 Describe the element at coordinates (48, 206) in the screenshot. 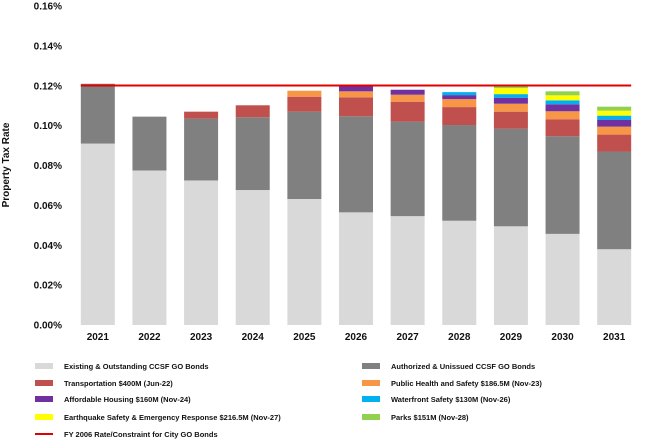

I see `y-tick-label: 0.06%` at that location.